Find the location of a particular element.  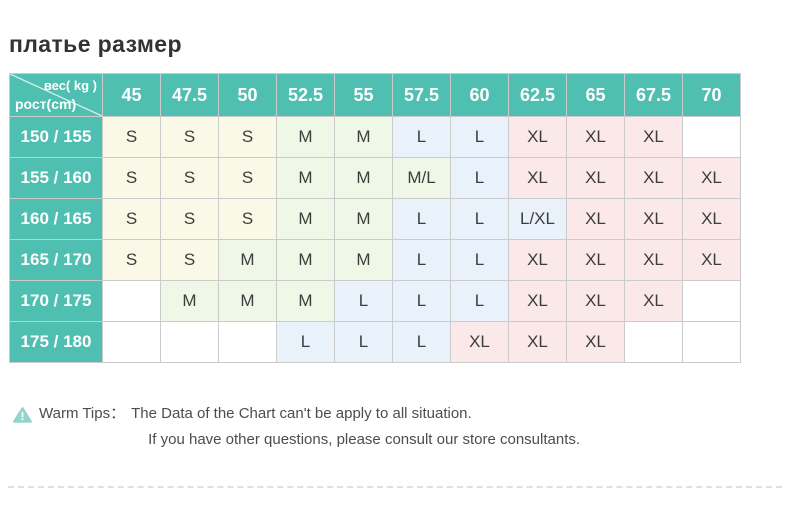

table-corner-cell: вес( kg ) рост(cm) is located at coordinates (56, 95).